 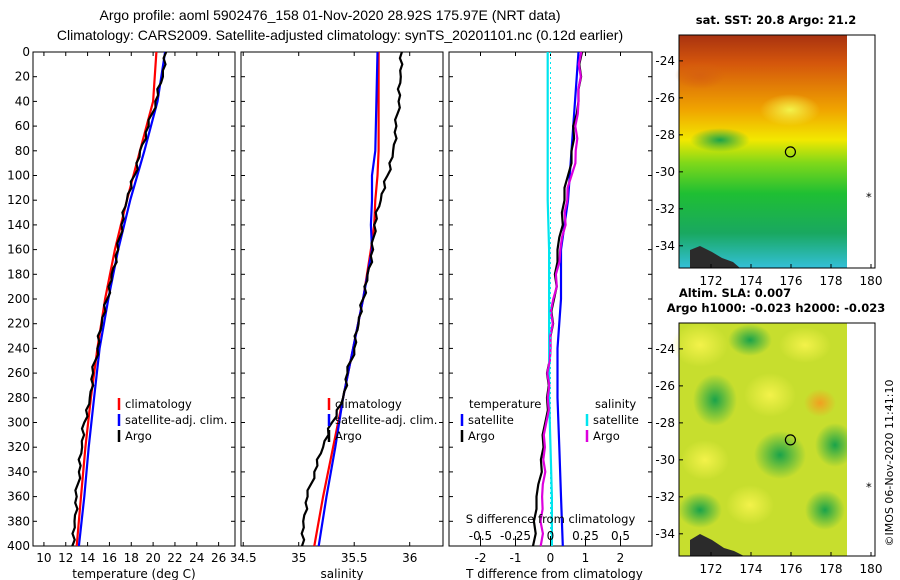 I want to click on depth-tick-label: 280, so click(x=18, y=398).